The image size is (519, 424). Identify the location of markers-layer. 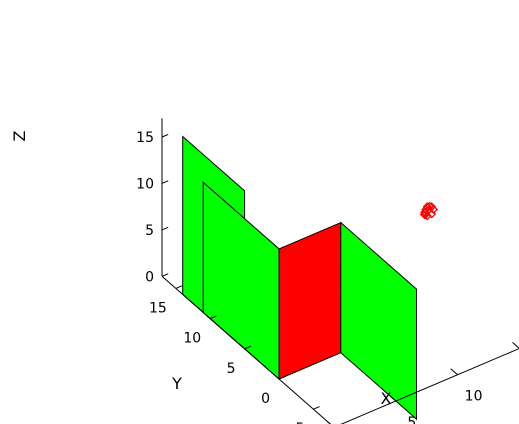
(429, 211).